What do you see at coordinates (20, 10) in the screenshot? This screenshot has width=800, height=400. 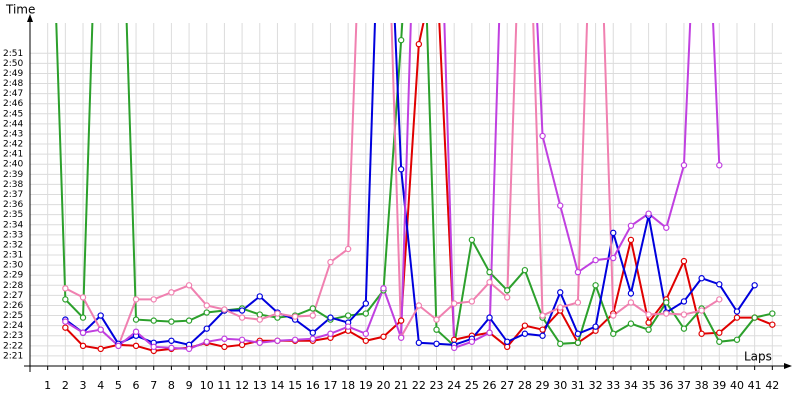 I see `y-axis-label: Time` at bounding box center [20, 10].